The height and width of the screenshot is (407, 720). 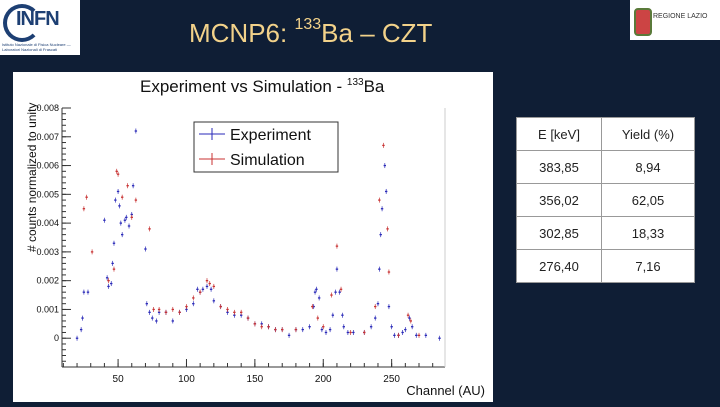 I want to click on yield-cell: 62,05, so click(x=648, y=200).